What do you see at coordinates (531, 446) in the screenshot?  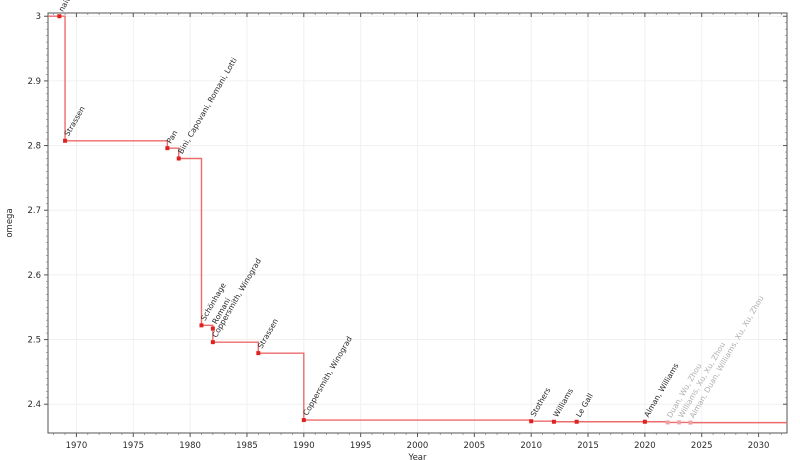 I see `x-tick-label: 2010` at bounding box center [531, 446].